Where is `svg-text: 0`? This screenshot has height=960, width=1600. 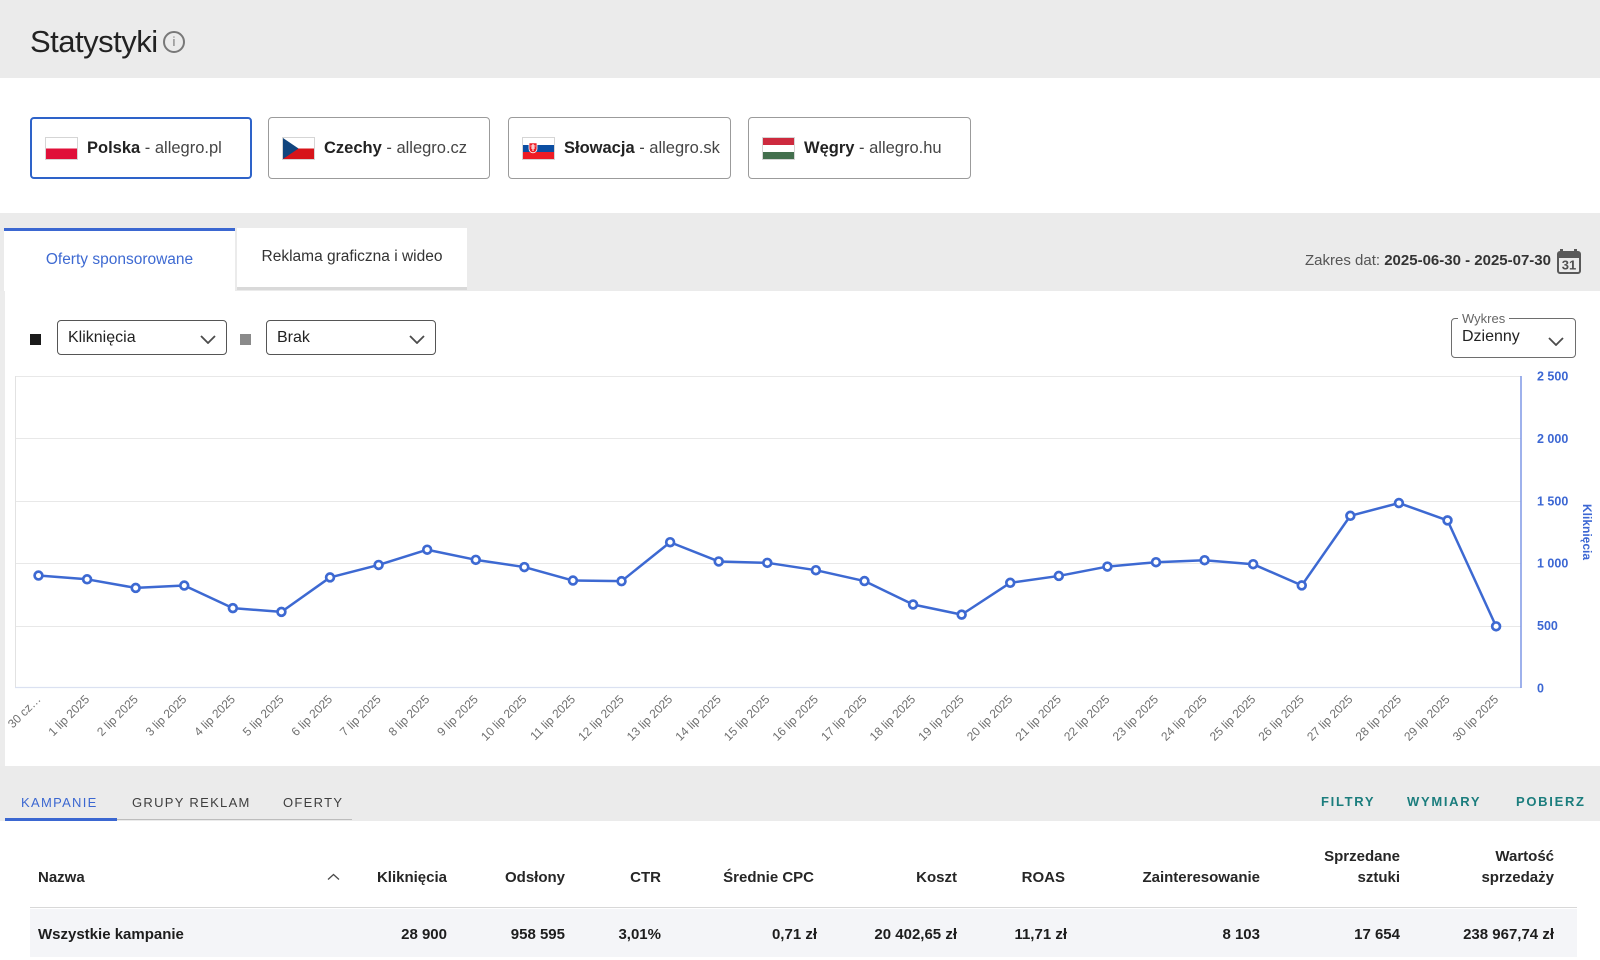 svg-text: 0 is located at coordinates (1540, 689).